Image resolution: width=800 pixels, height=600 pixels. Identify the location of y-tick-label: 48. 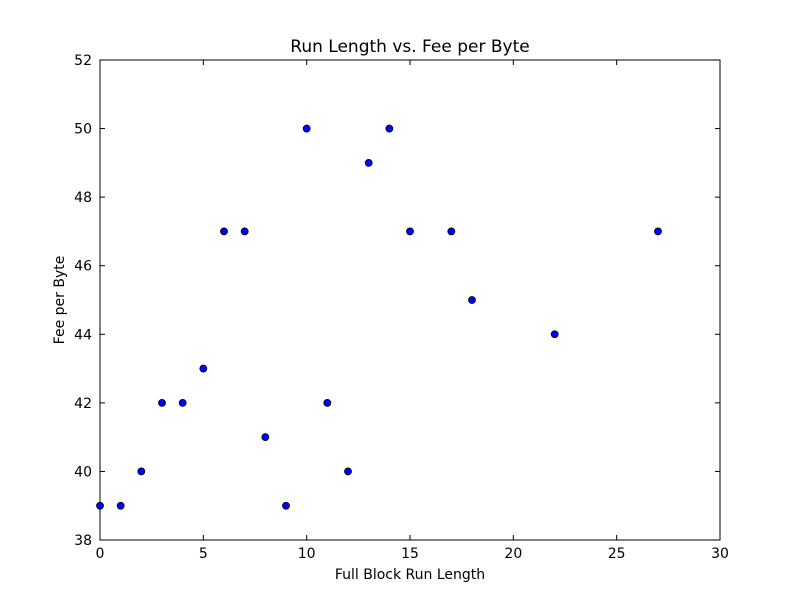
(83, 198).